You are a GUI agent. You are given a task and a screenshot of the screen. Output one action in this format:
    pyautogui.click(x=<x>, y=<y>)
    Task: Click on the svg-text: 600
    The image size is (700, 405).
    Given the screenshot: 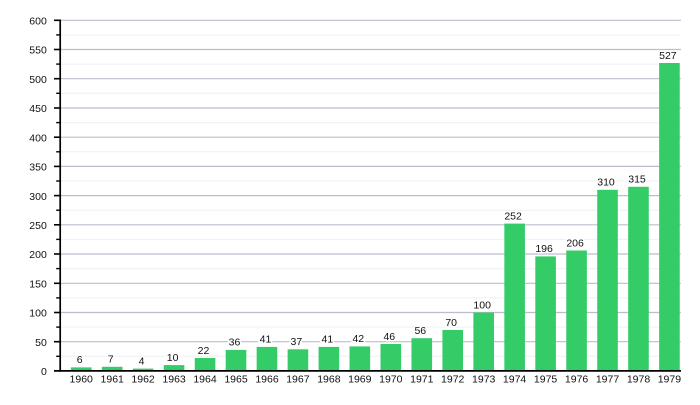 What is the action you would take?
    pyautogui.click(x=38, y=22)
    